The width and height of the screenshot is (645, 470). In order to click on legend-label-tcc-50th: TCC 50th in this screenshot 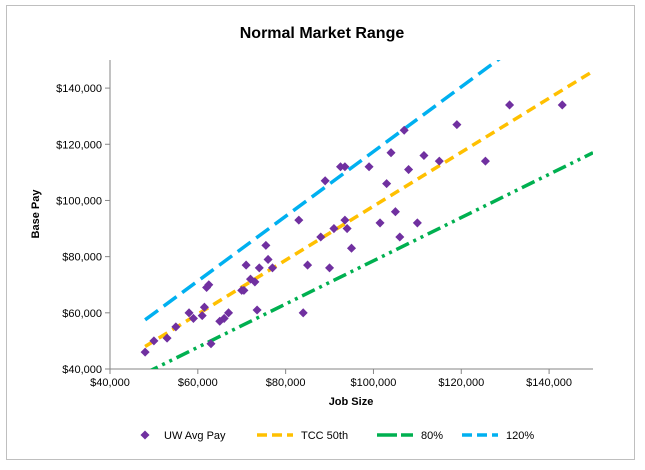, I will do `click(324, 436)`.